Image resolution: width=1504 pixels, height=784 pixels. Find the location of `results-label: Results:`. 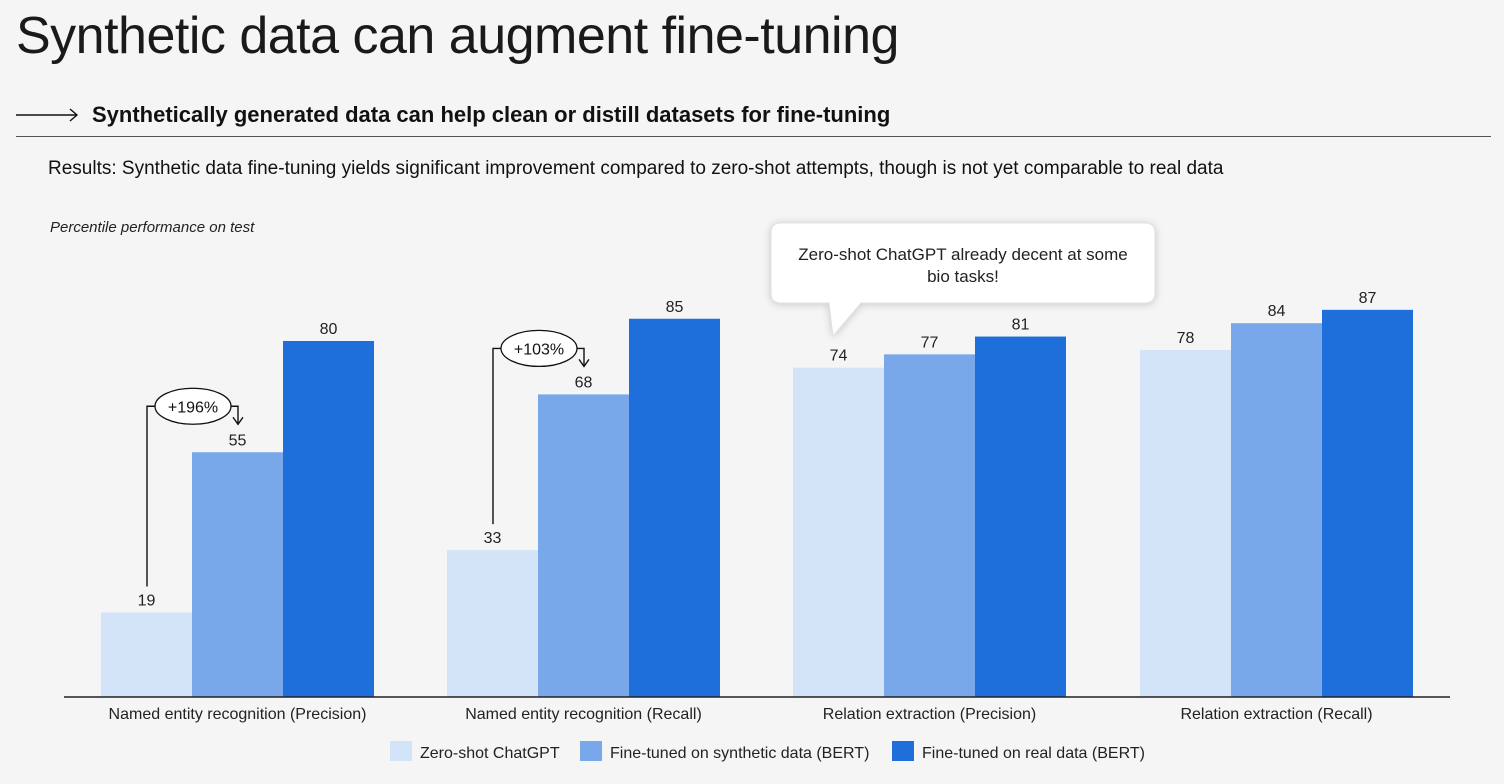

results-label: Results: is located at coordinates (82, 168).